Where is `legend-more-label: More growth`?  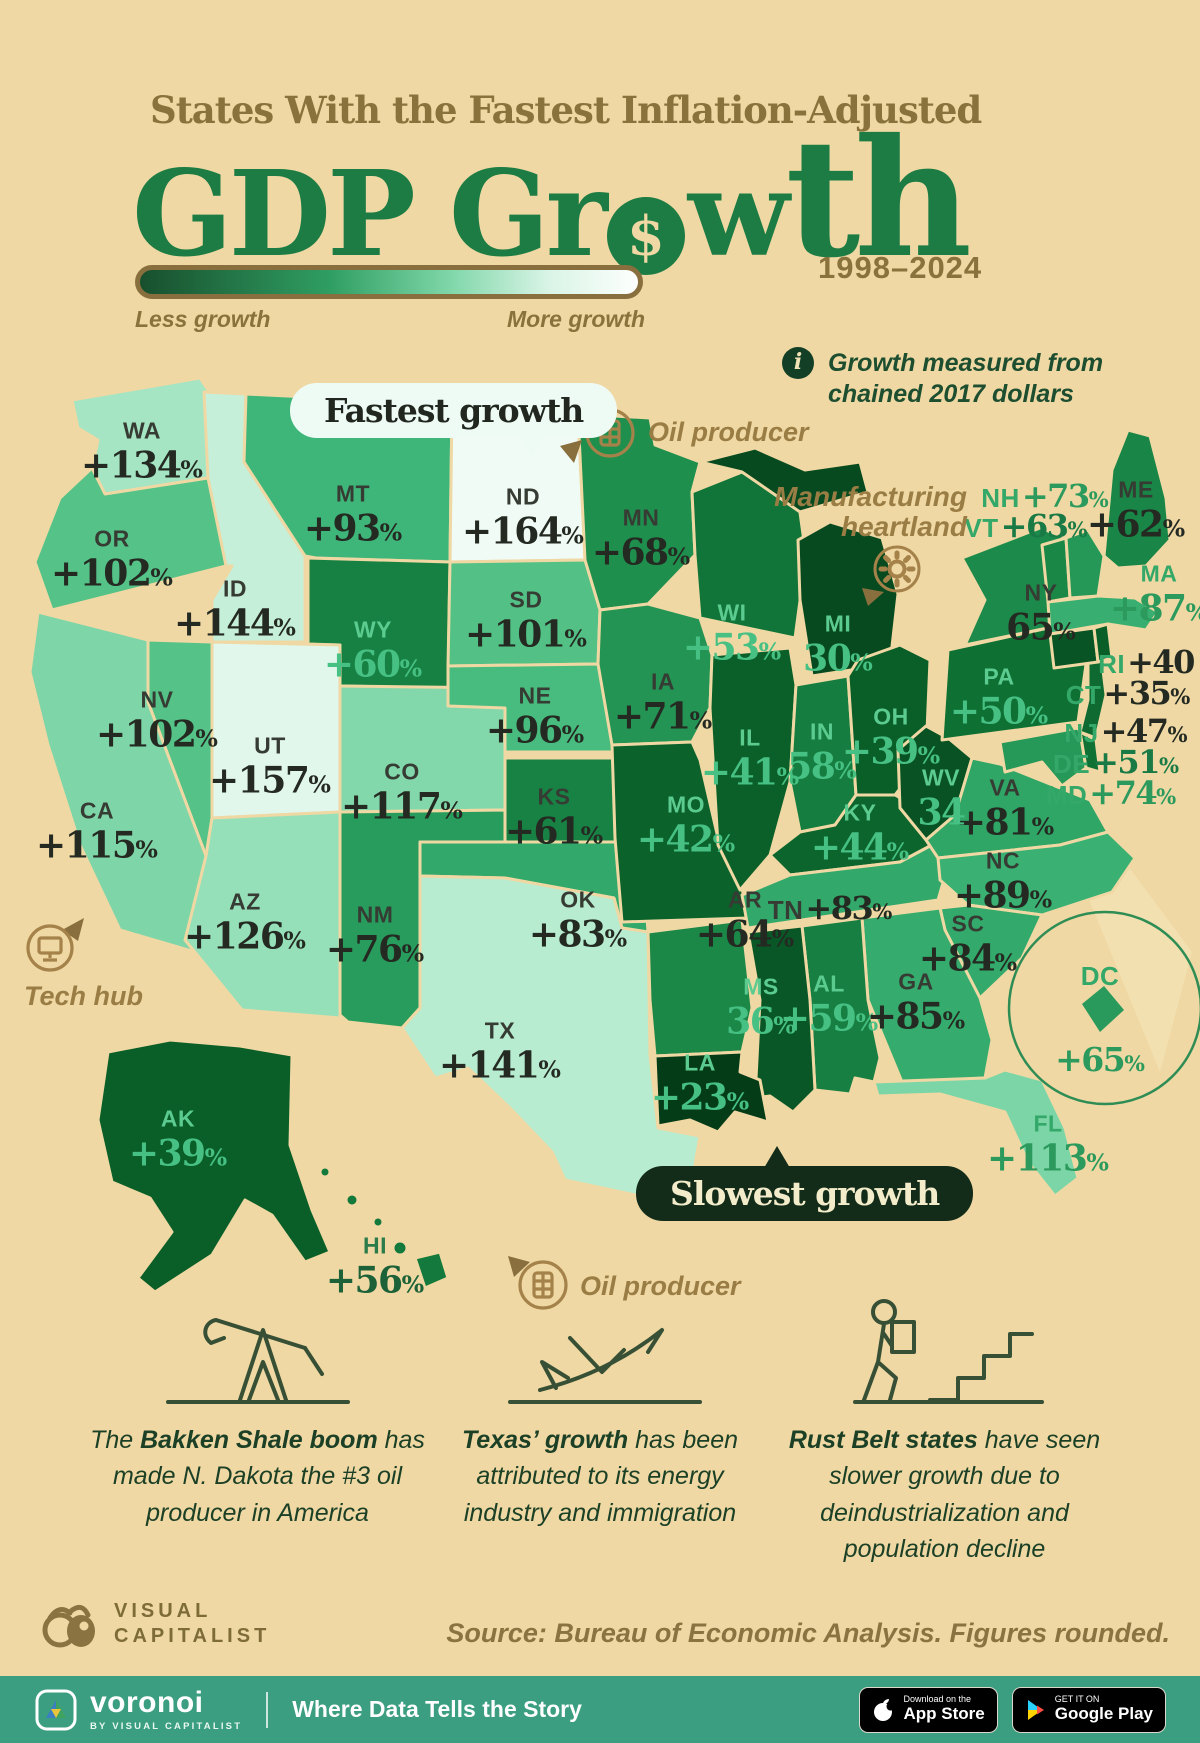
legend-more-label: More growth is located at coordinates (576, 319).